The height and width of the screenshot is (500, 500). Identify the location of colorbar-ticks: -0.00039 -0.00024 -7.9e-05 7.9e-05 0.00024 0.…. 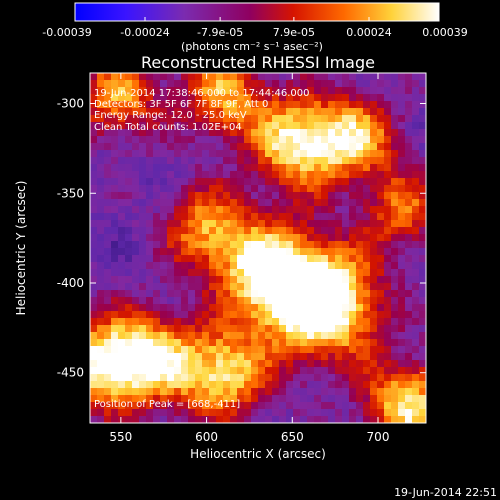
(255, 28).